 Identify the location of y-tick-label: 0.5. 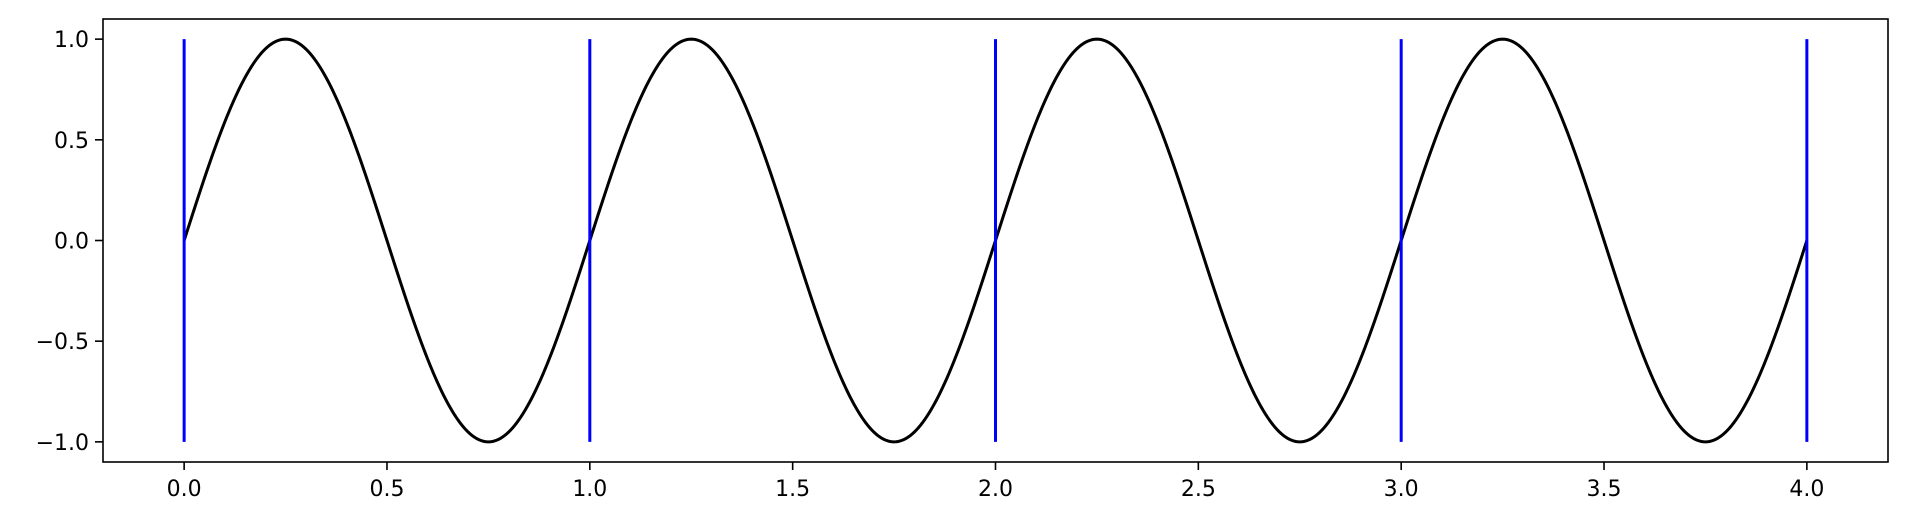
(71, 141).